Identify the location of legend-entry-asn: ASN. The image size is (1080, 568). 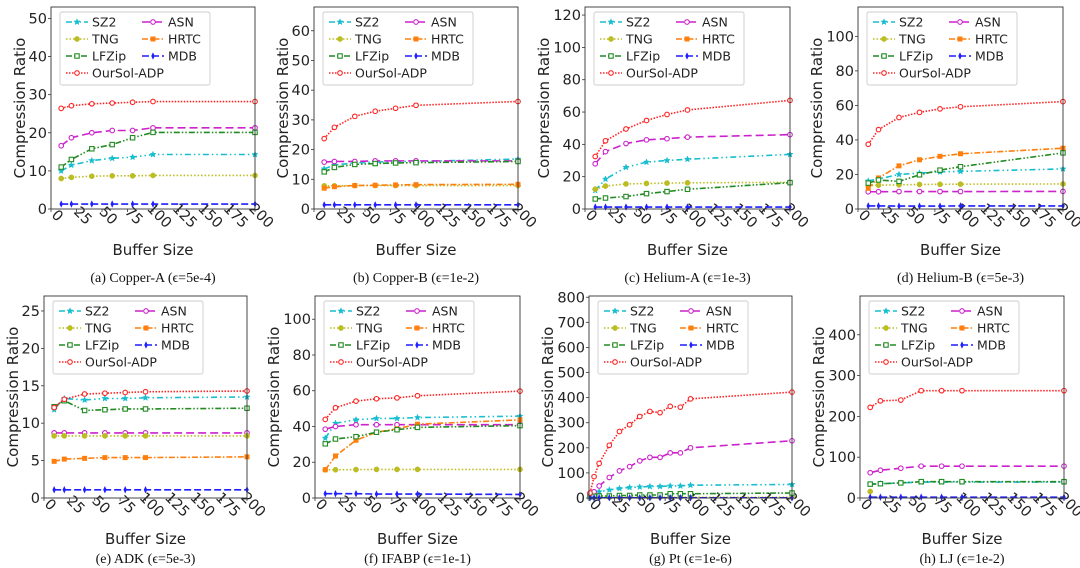
(975, 22).